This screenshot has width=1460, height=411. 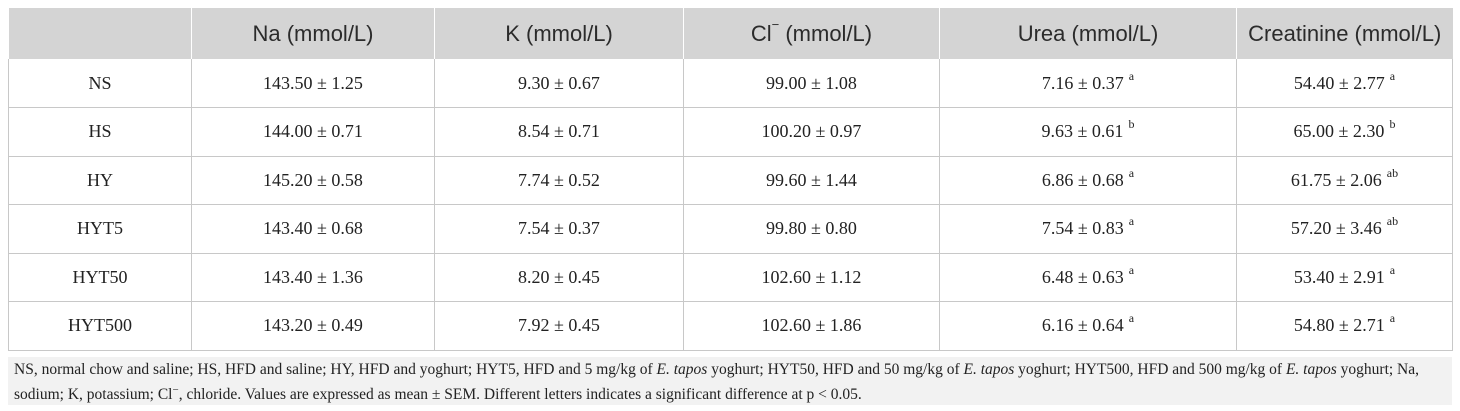 I want to click on group-cell: NS, so click(x=100, y=83).